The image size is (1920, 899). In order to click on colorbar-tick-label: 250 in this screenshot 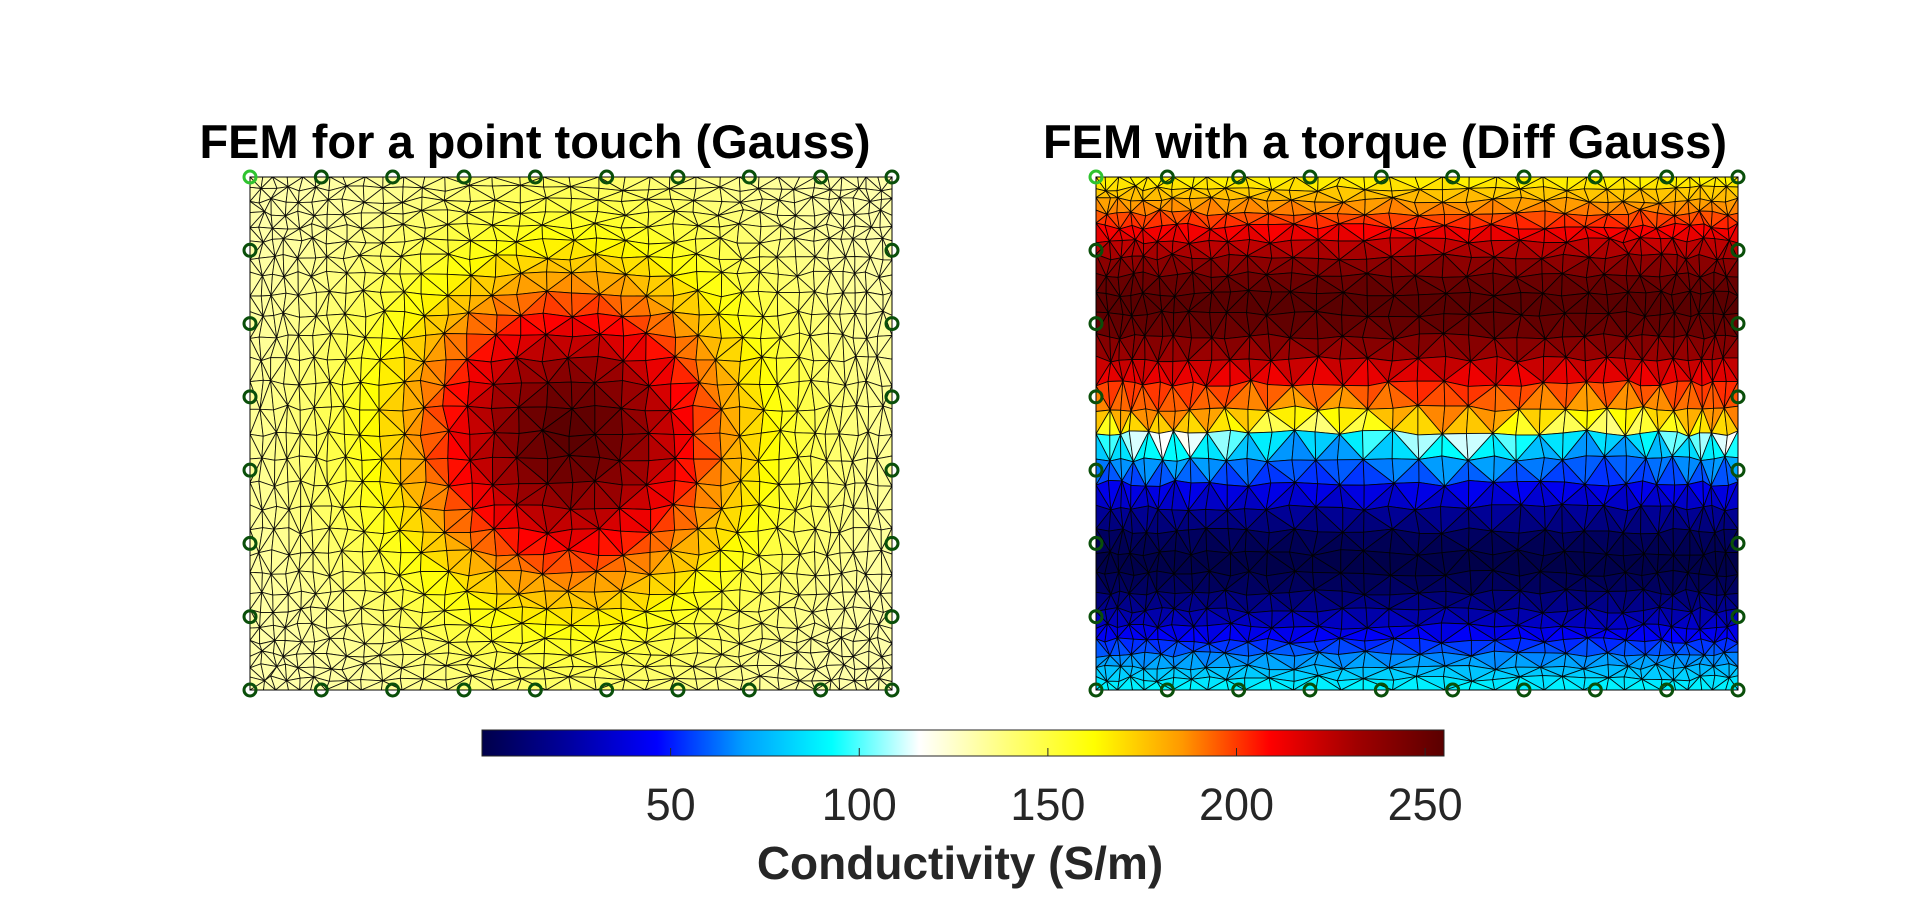, I will do `click(1425, 804)`.